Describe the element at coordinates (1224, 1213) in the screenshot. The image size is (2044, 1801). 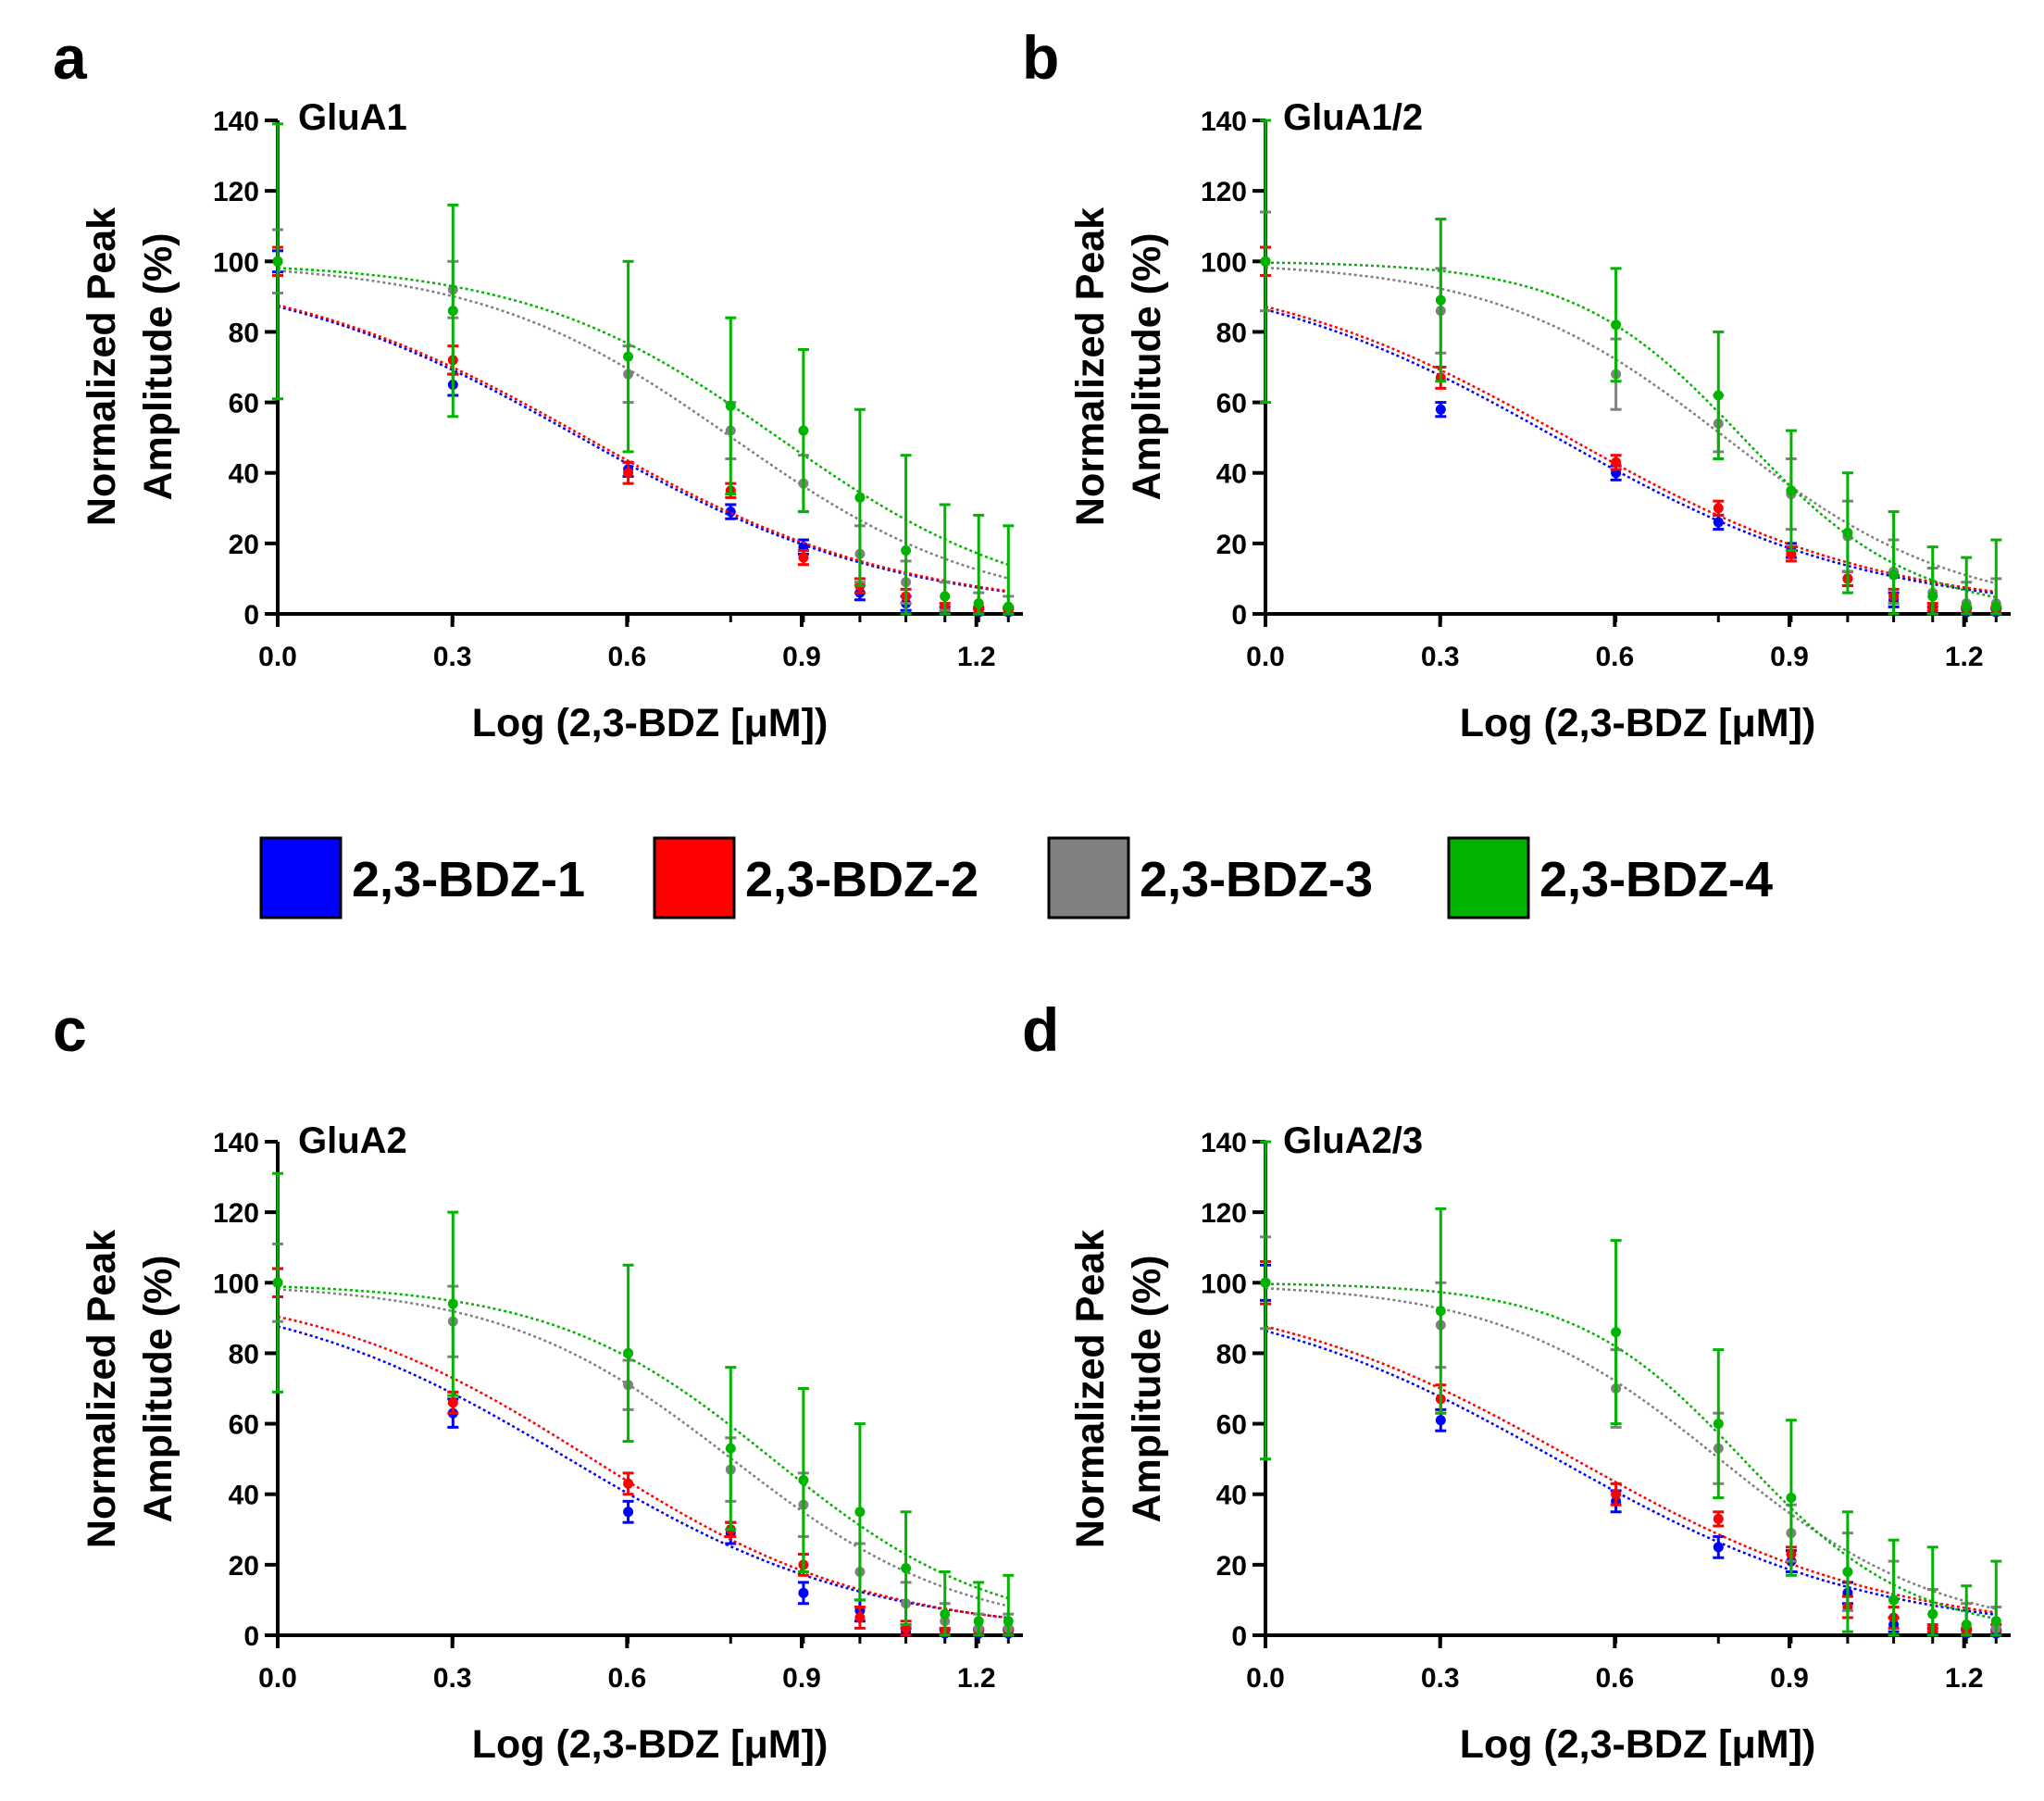
I see `y-tick-label-d-6: 120` at that location.